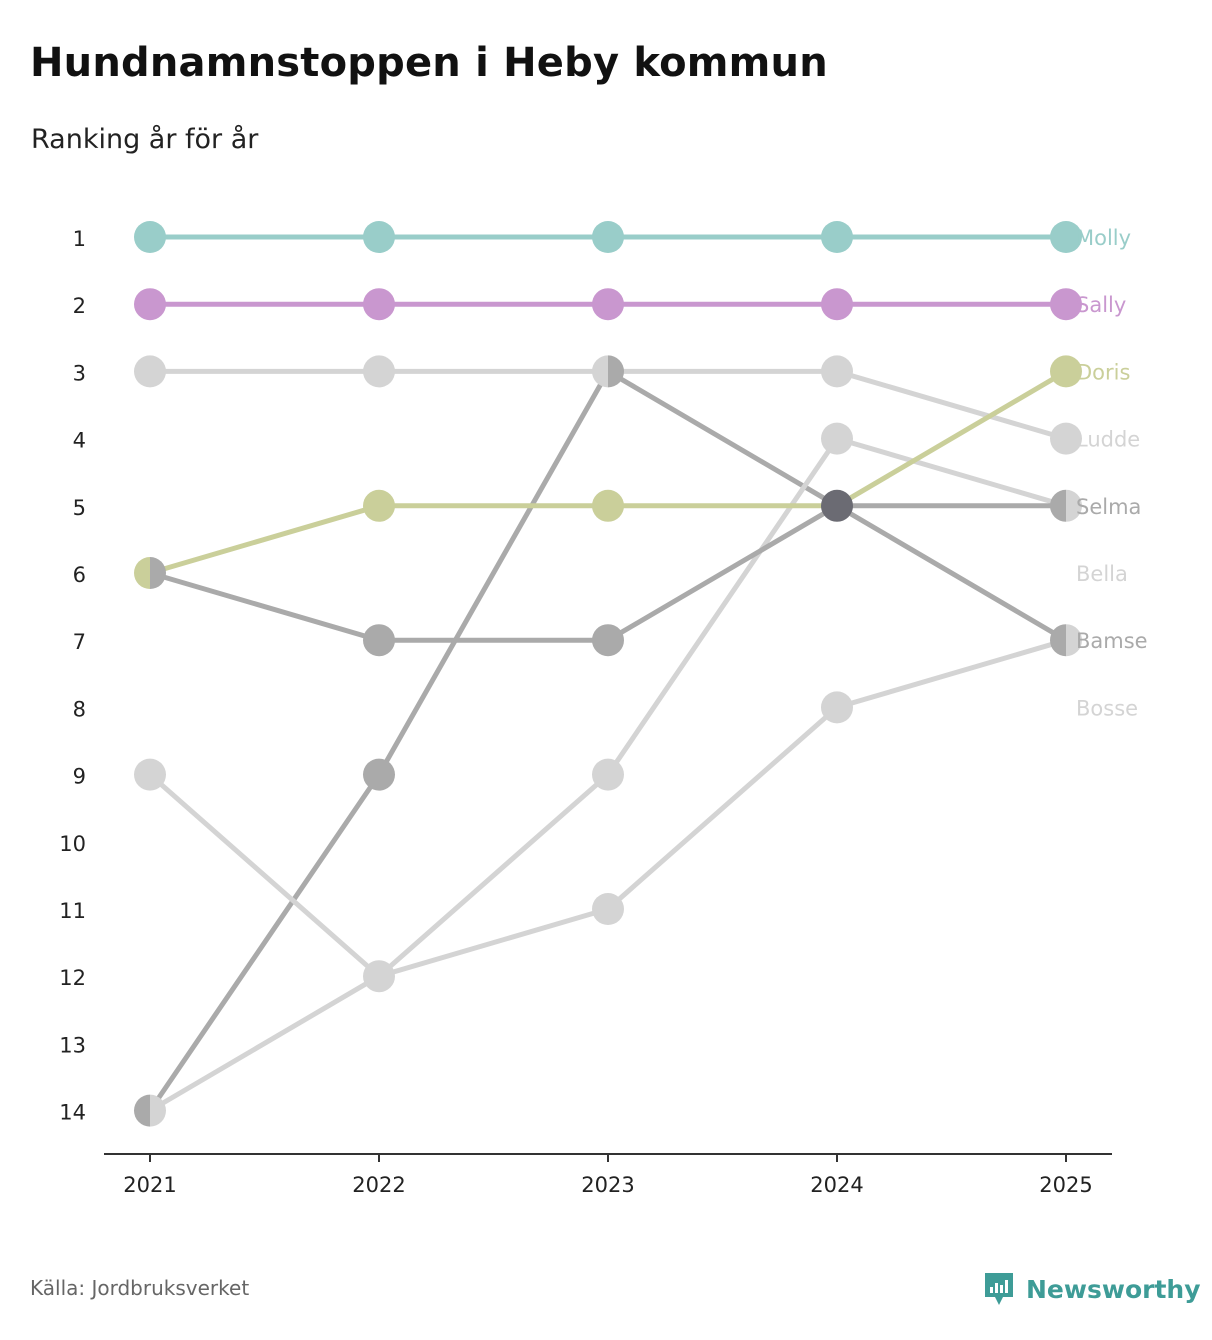 This screenshot has height=1340, width=1212. Describe the element at coordinates (142, 1110) in the screenshot. I see `point-bamse-2021-left` at that location.